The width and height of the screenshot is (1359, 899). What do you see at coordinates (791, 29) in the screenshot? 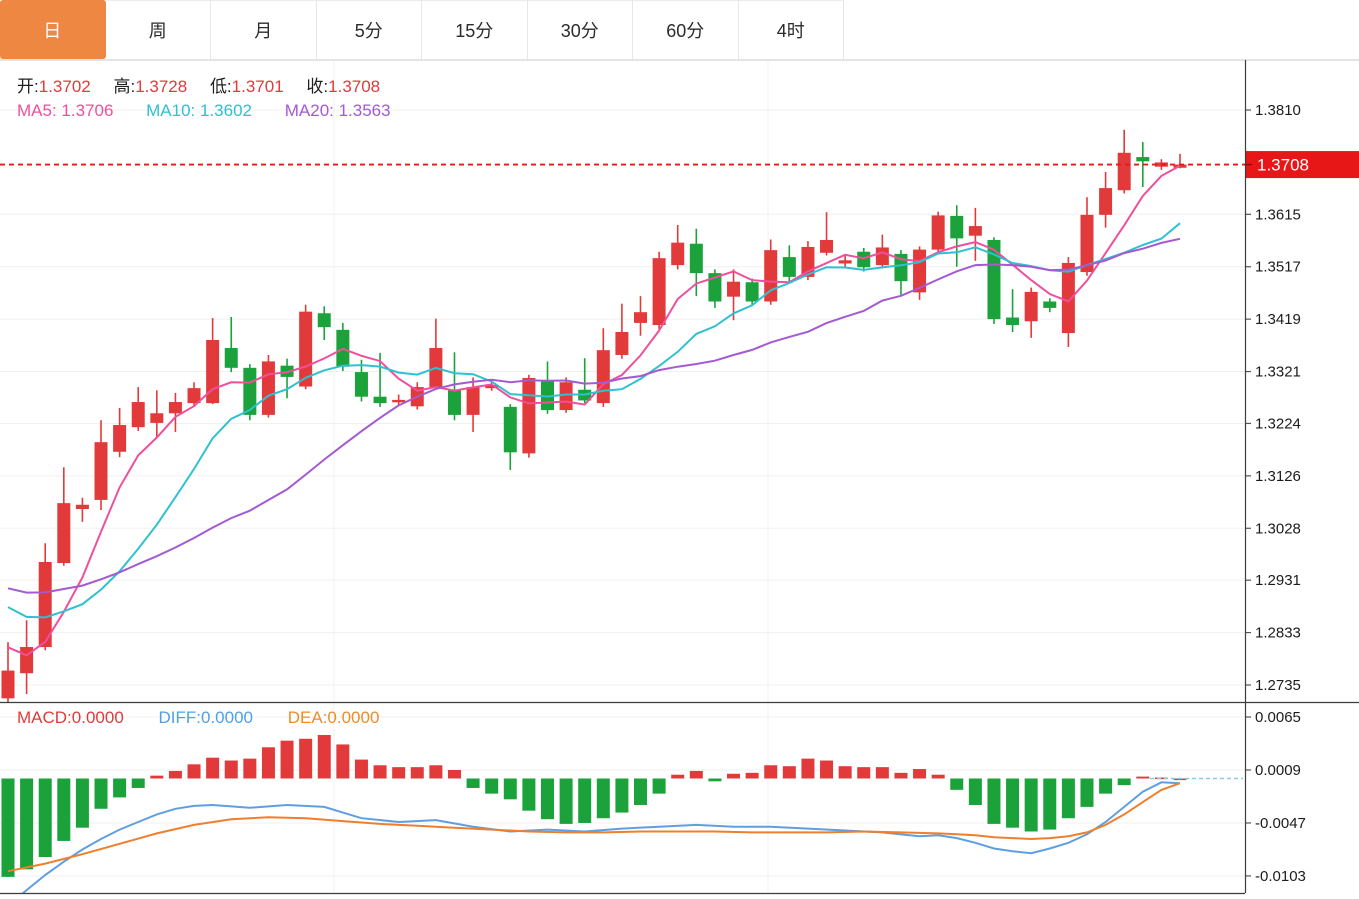
I see `tab-4hour: 4时` at bounding box center [791, 29].